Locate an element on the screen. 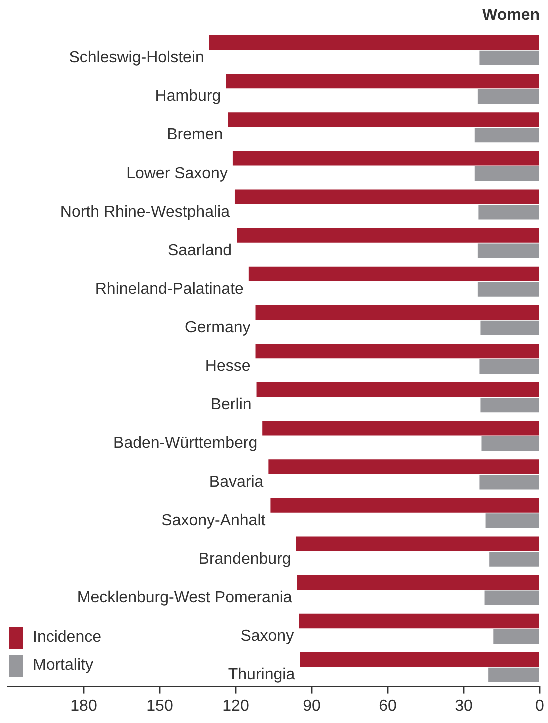 Image resolution: width=548 pixels, height=723 pixels. x-tick-label: 60 is located at coordinates (388, 706).